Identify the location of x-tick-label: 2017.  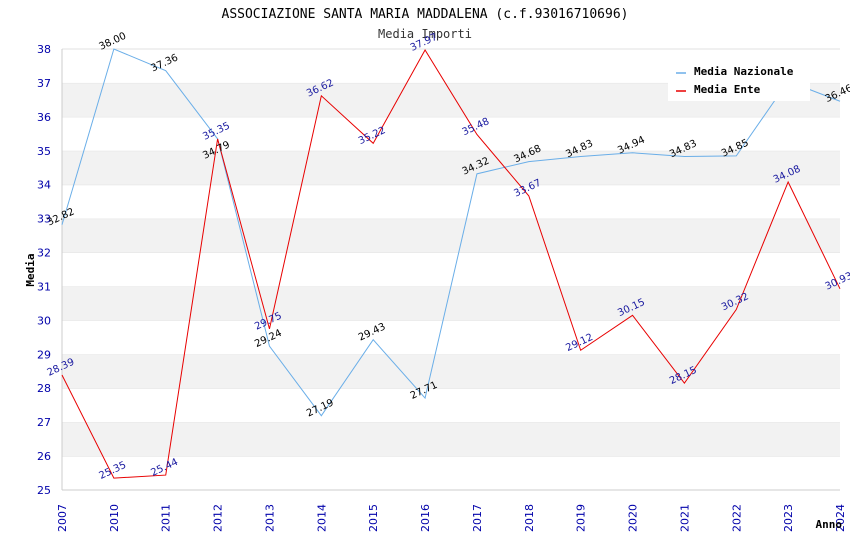
(477, 518).